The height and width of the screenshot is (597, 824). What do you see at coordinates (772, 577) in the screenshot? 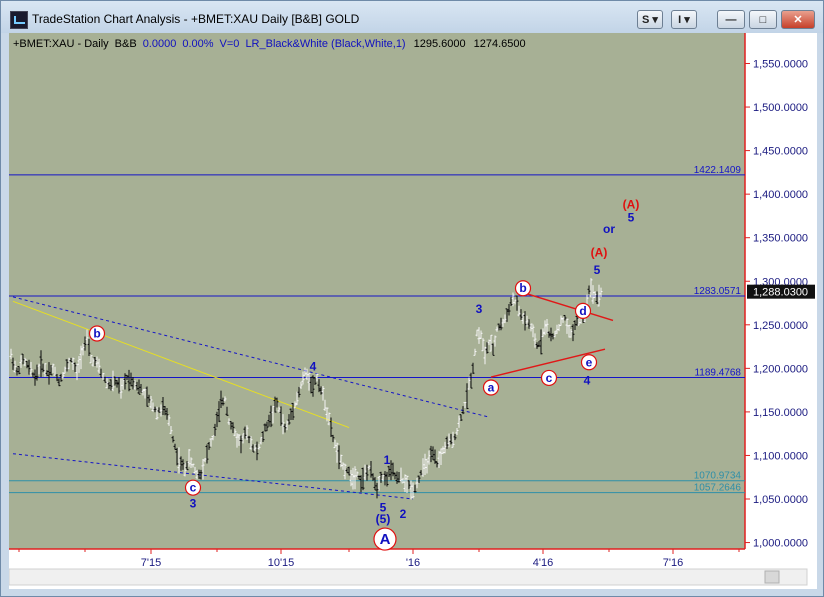
I see `scrollbar-thumb` at bounding box center [772, 577].